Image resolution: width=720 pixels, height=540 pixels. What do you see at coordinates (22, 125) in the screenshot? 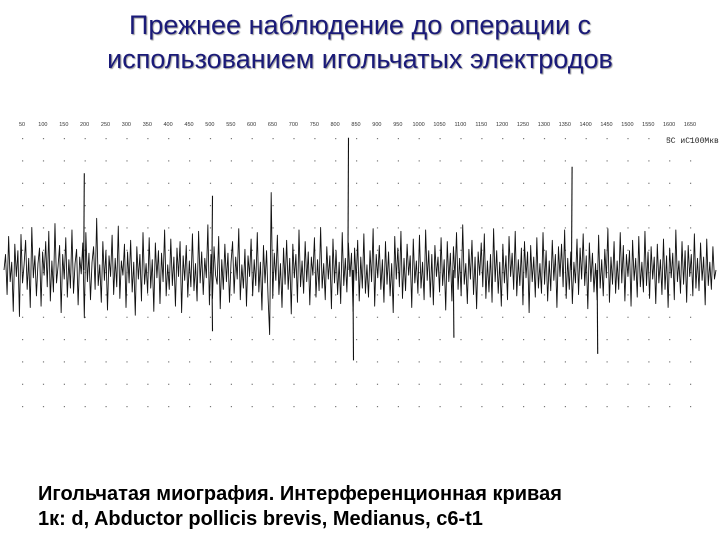
I see `x-tick-label: 50` at bounding box center [22, 125].